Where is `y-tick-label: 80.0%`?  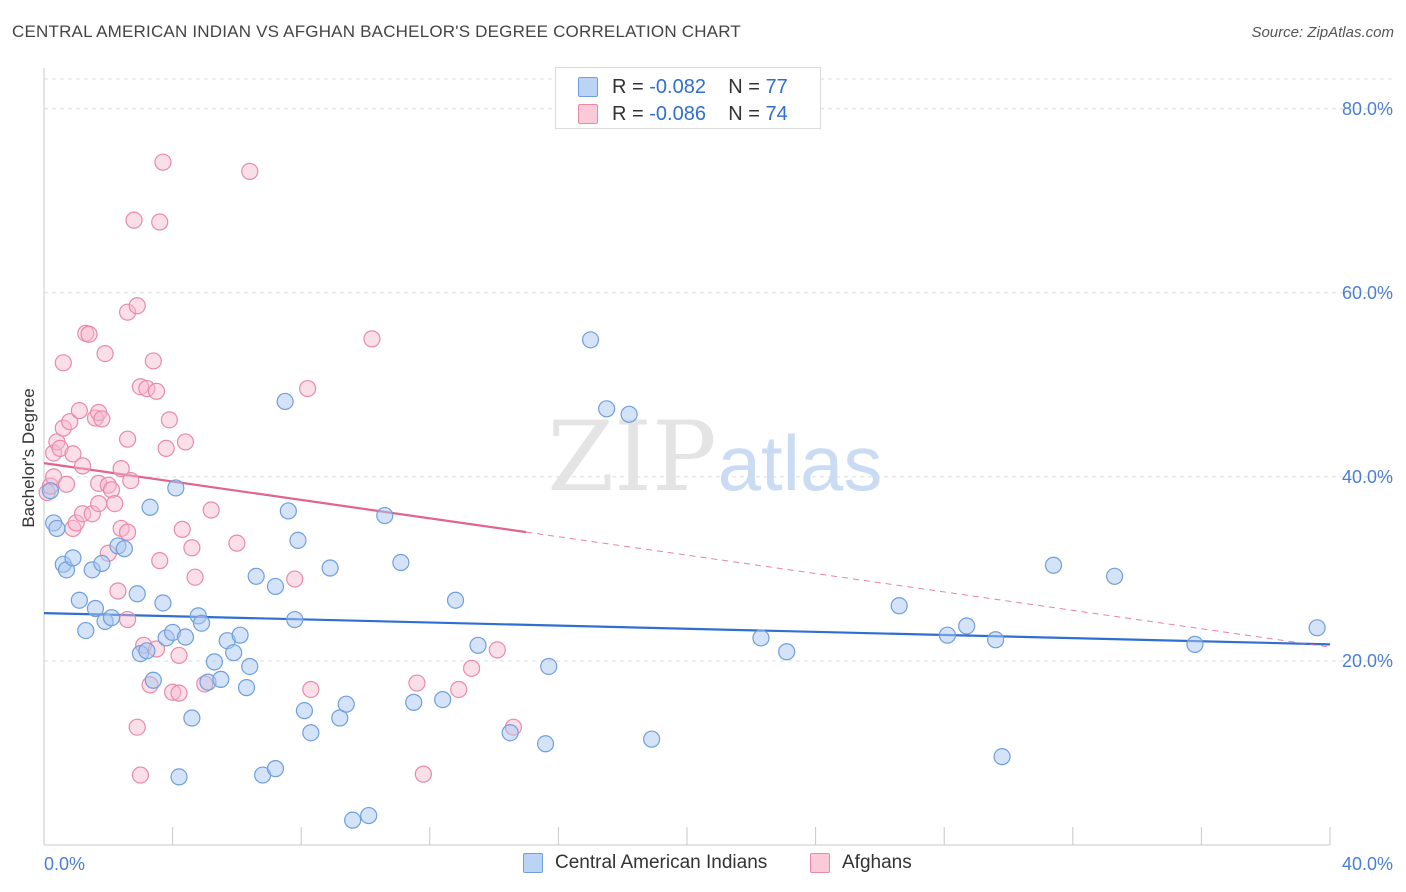 y-tick-label: 80.0% is located at coordinates (1367, 109).